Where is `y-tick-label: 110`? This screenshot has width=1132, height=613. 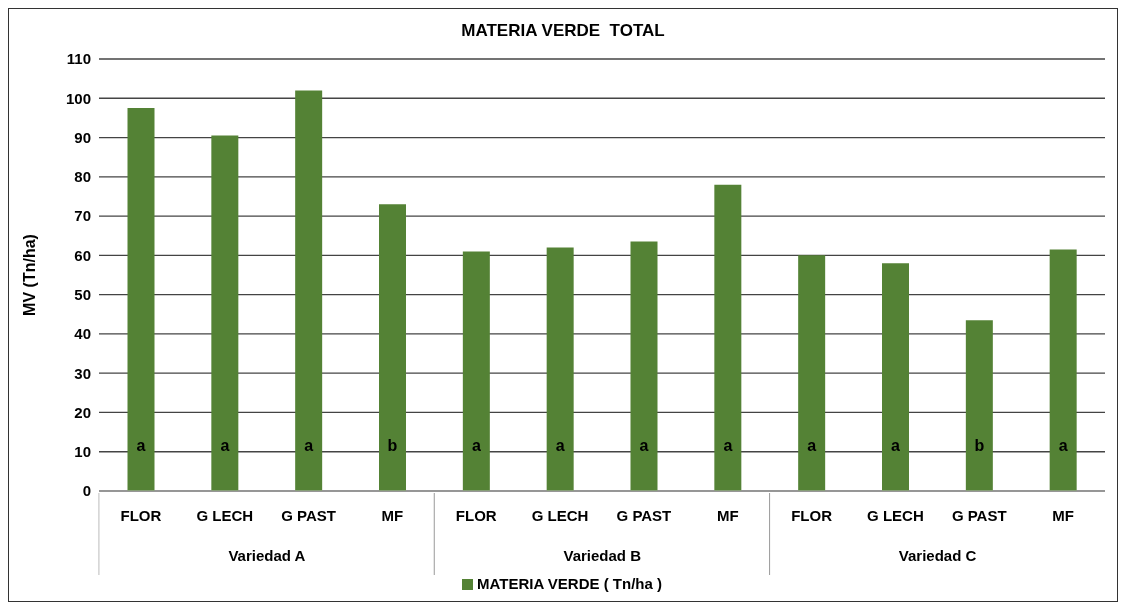 y-tick-label: 110 is located at coordinates (78, 59).